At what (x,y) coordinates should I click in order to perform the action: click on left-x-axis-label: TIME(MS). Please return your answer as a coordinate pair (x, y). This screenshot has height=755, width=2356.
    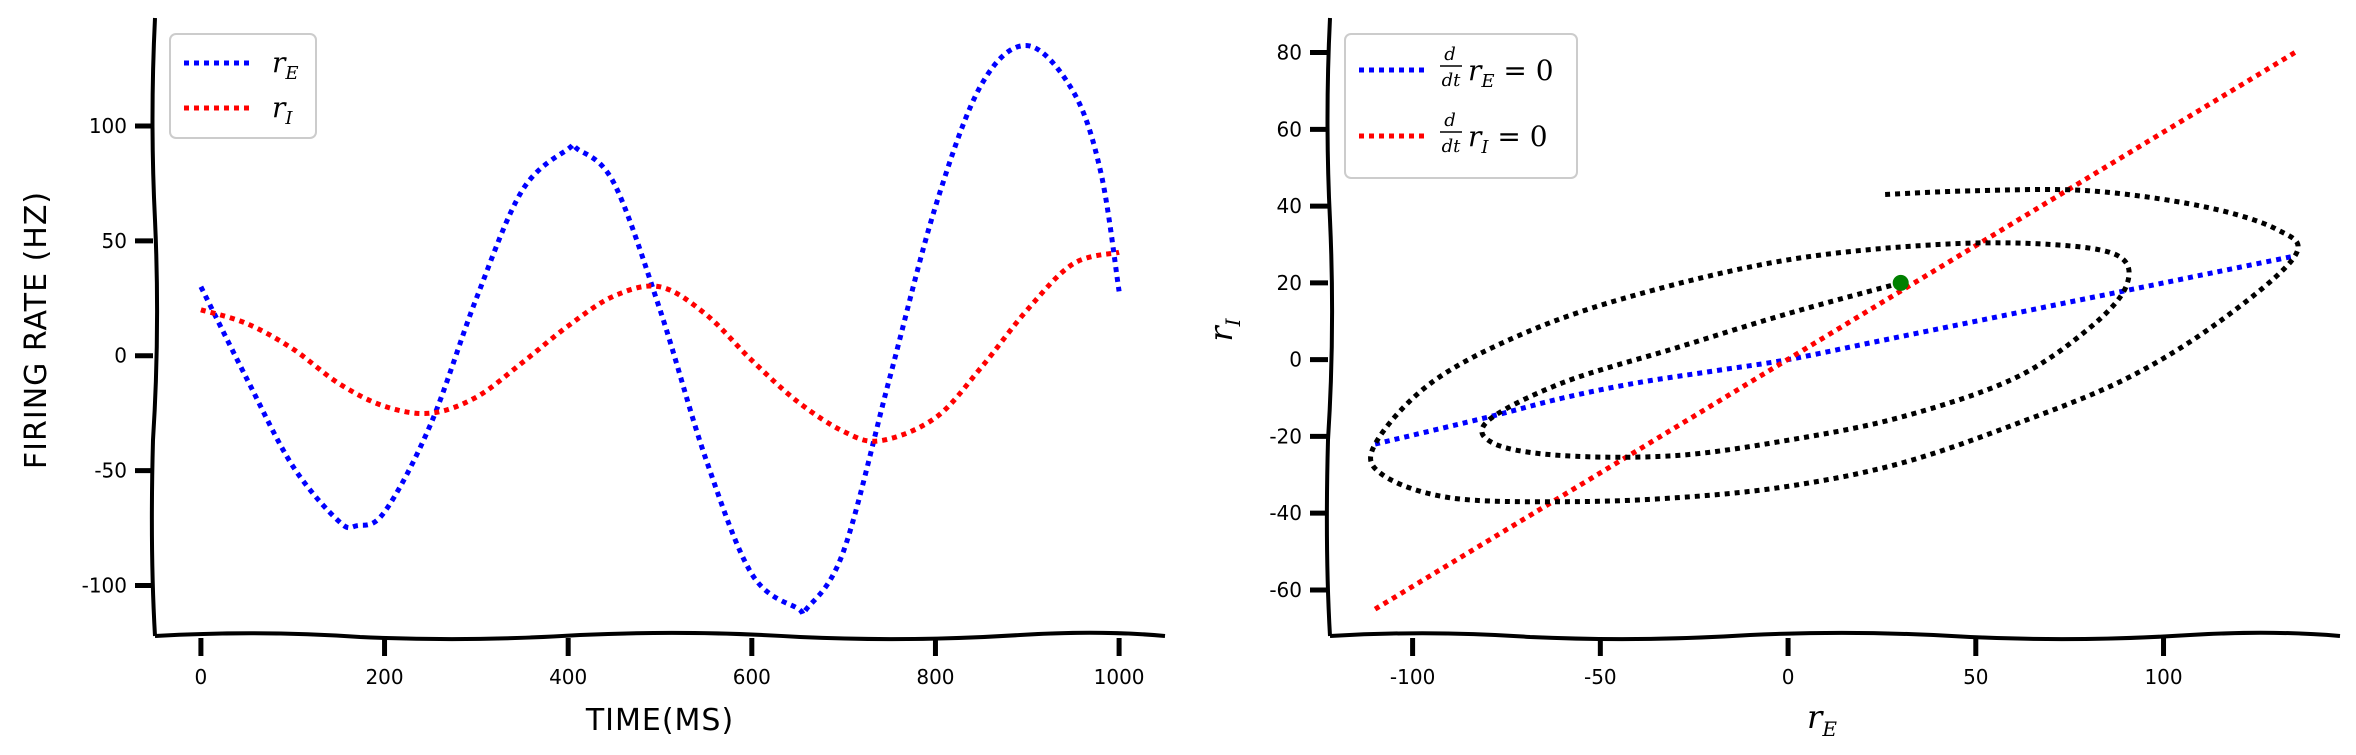
    Looking at the image, I should click on (659, 720).